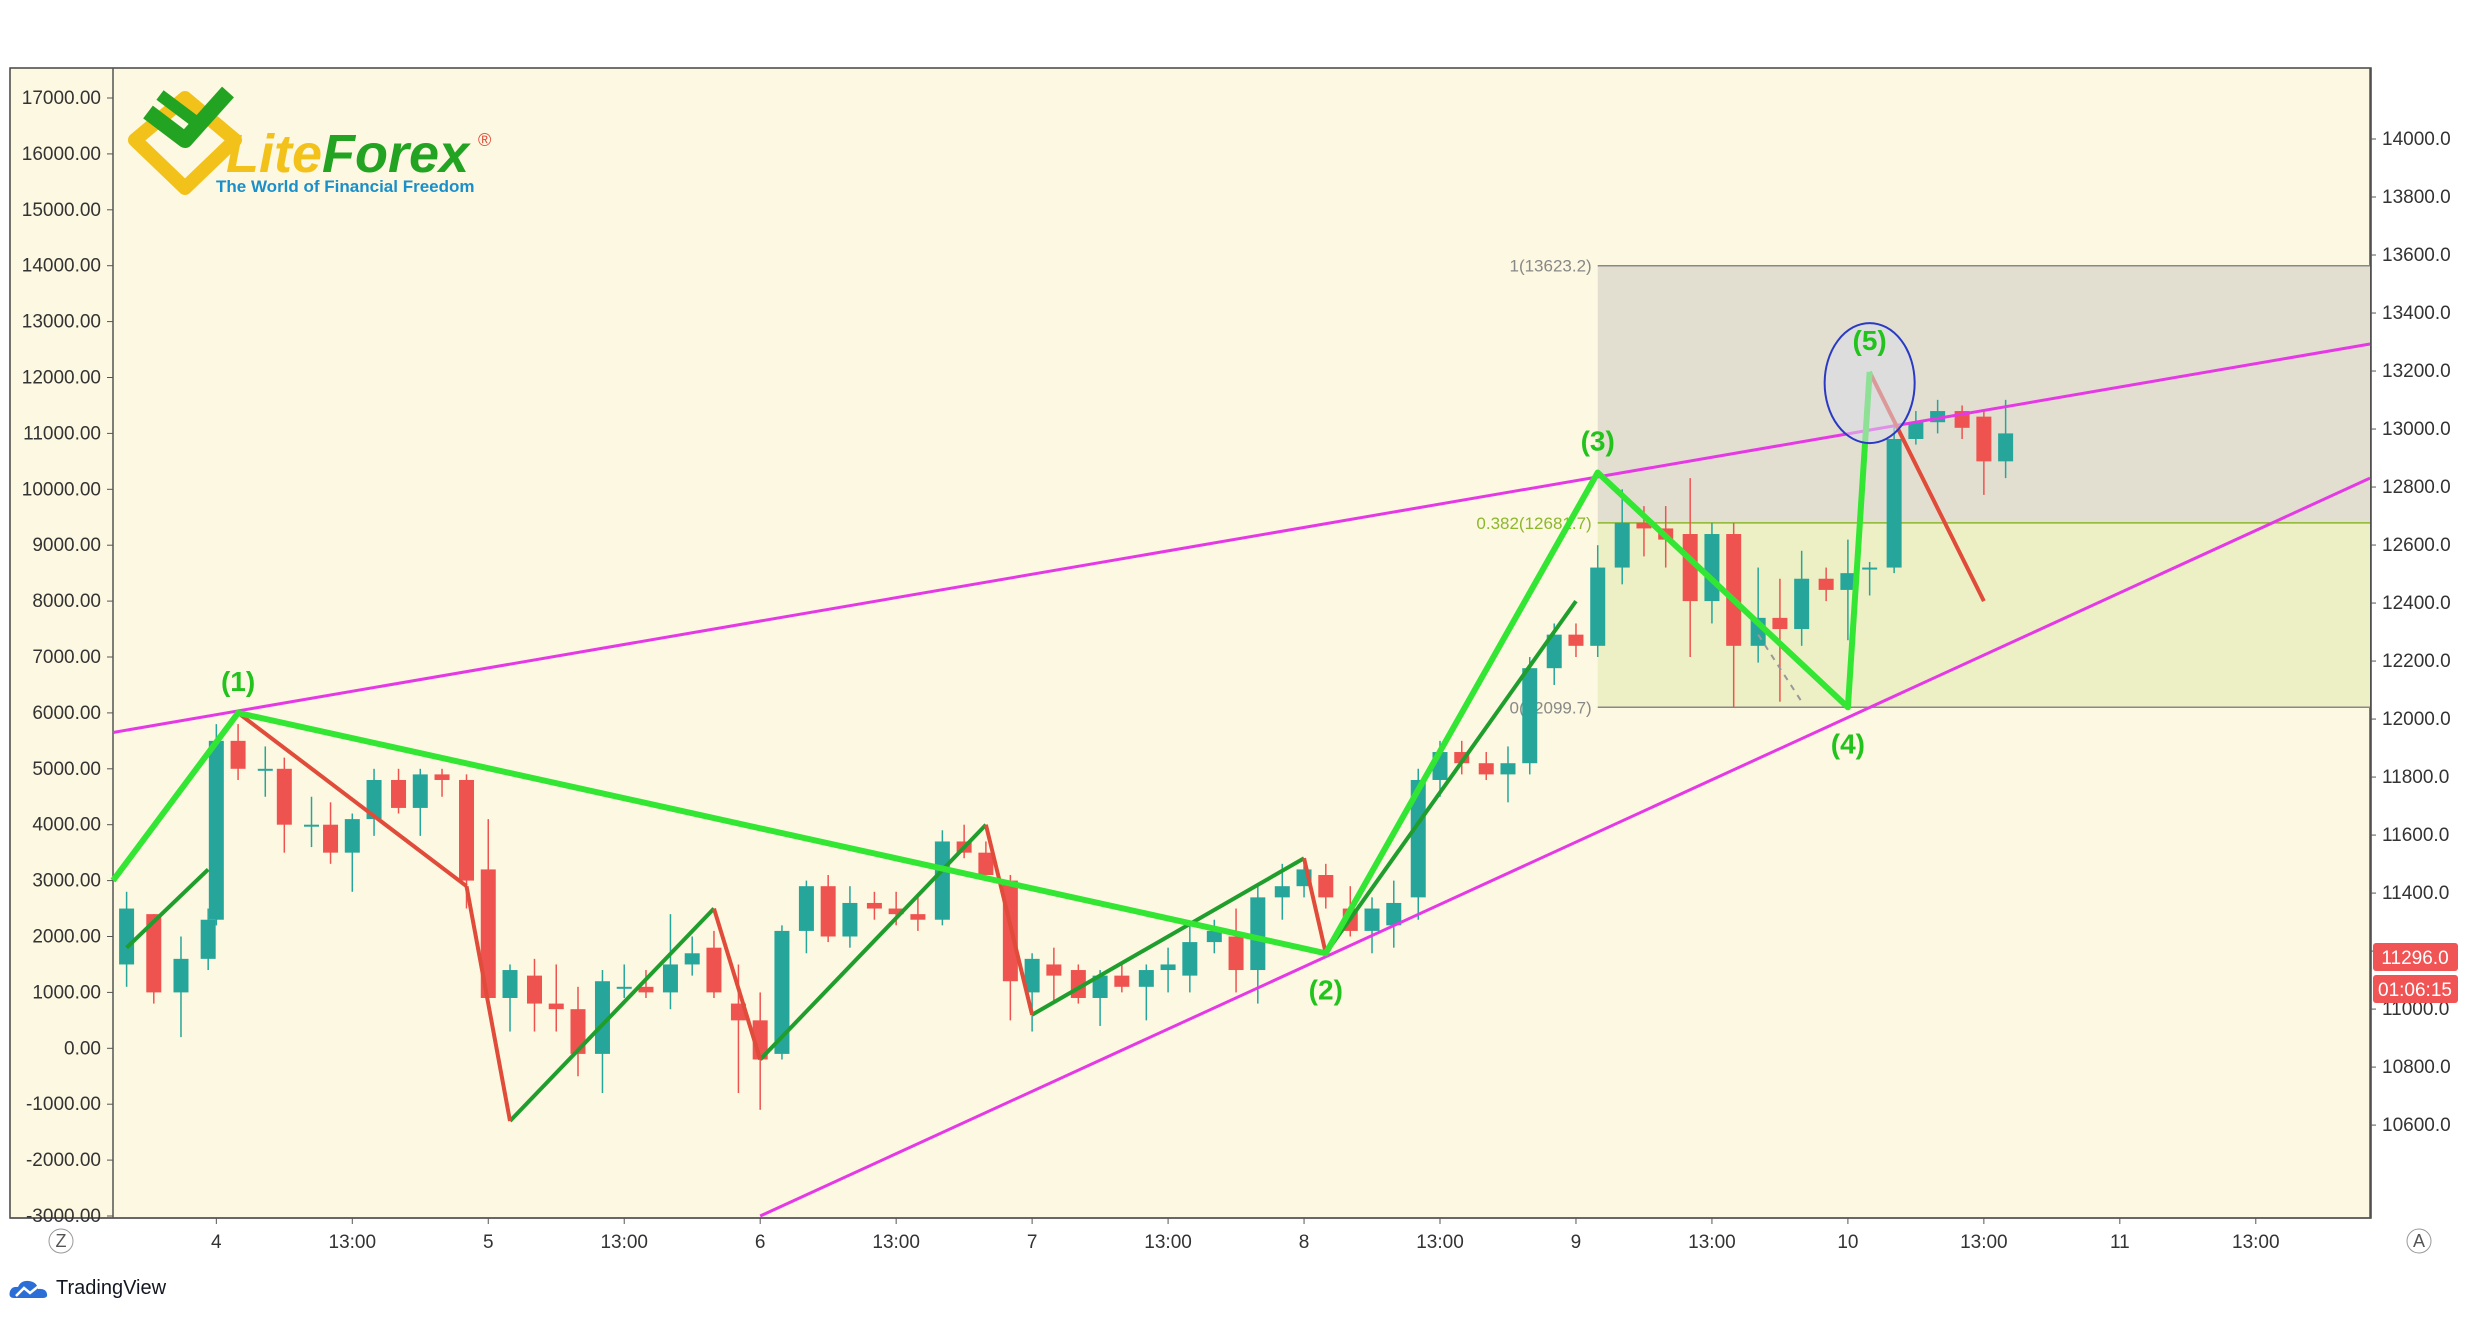 The width and height of the screenshot is (2481, 1321). What do you see at coordinates (61, 378) in the screenshot?
I see `left-tick-label-5: 12000.00` at bounding box center [61, 378].